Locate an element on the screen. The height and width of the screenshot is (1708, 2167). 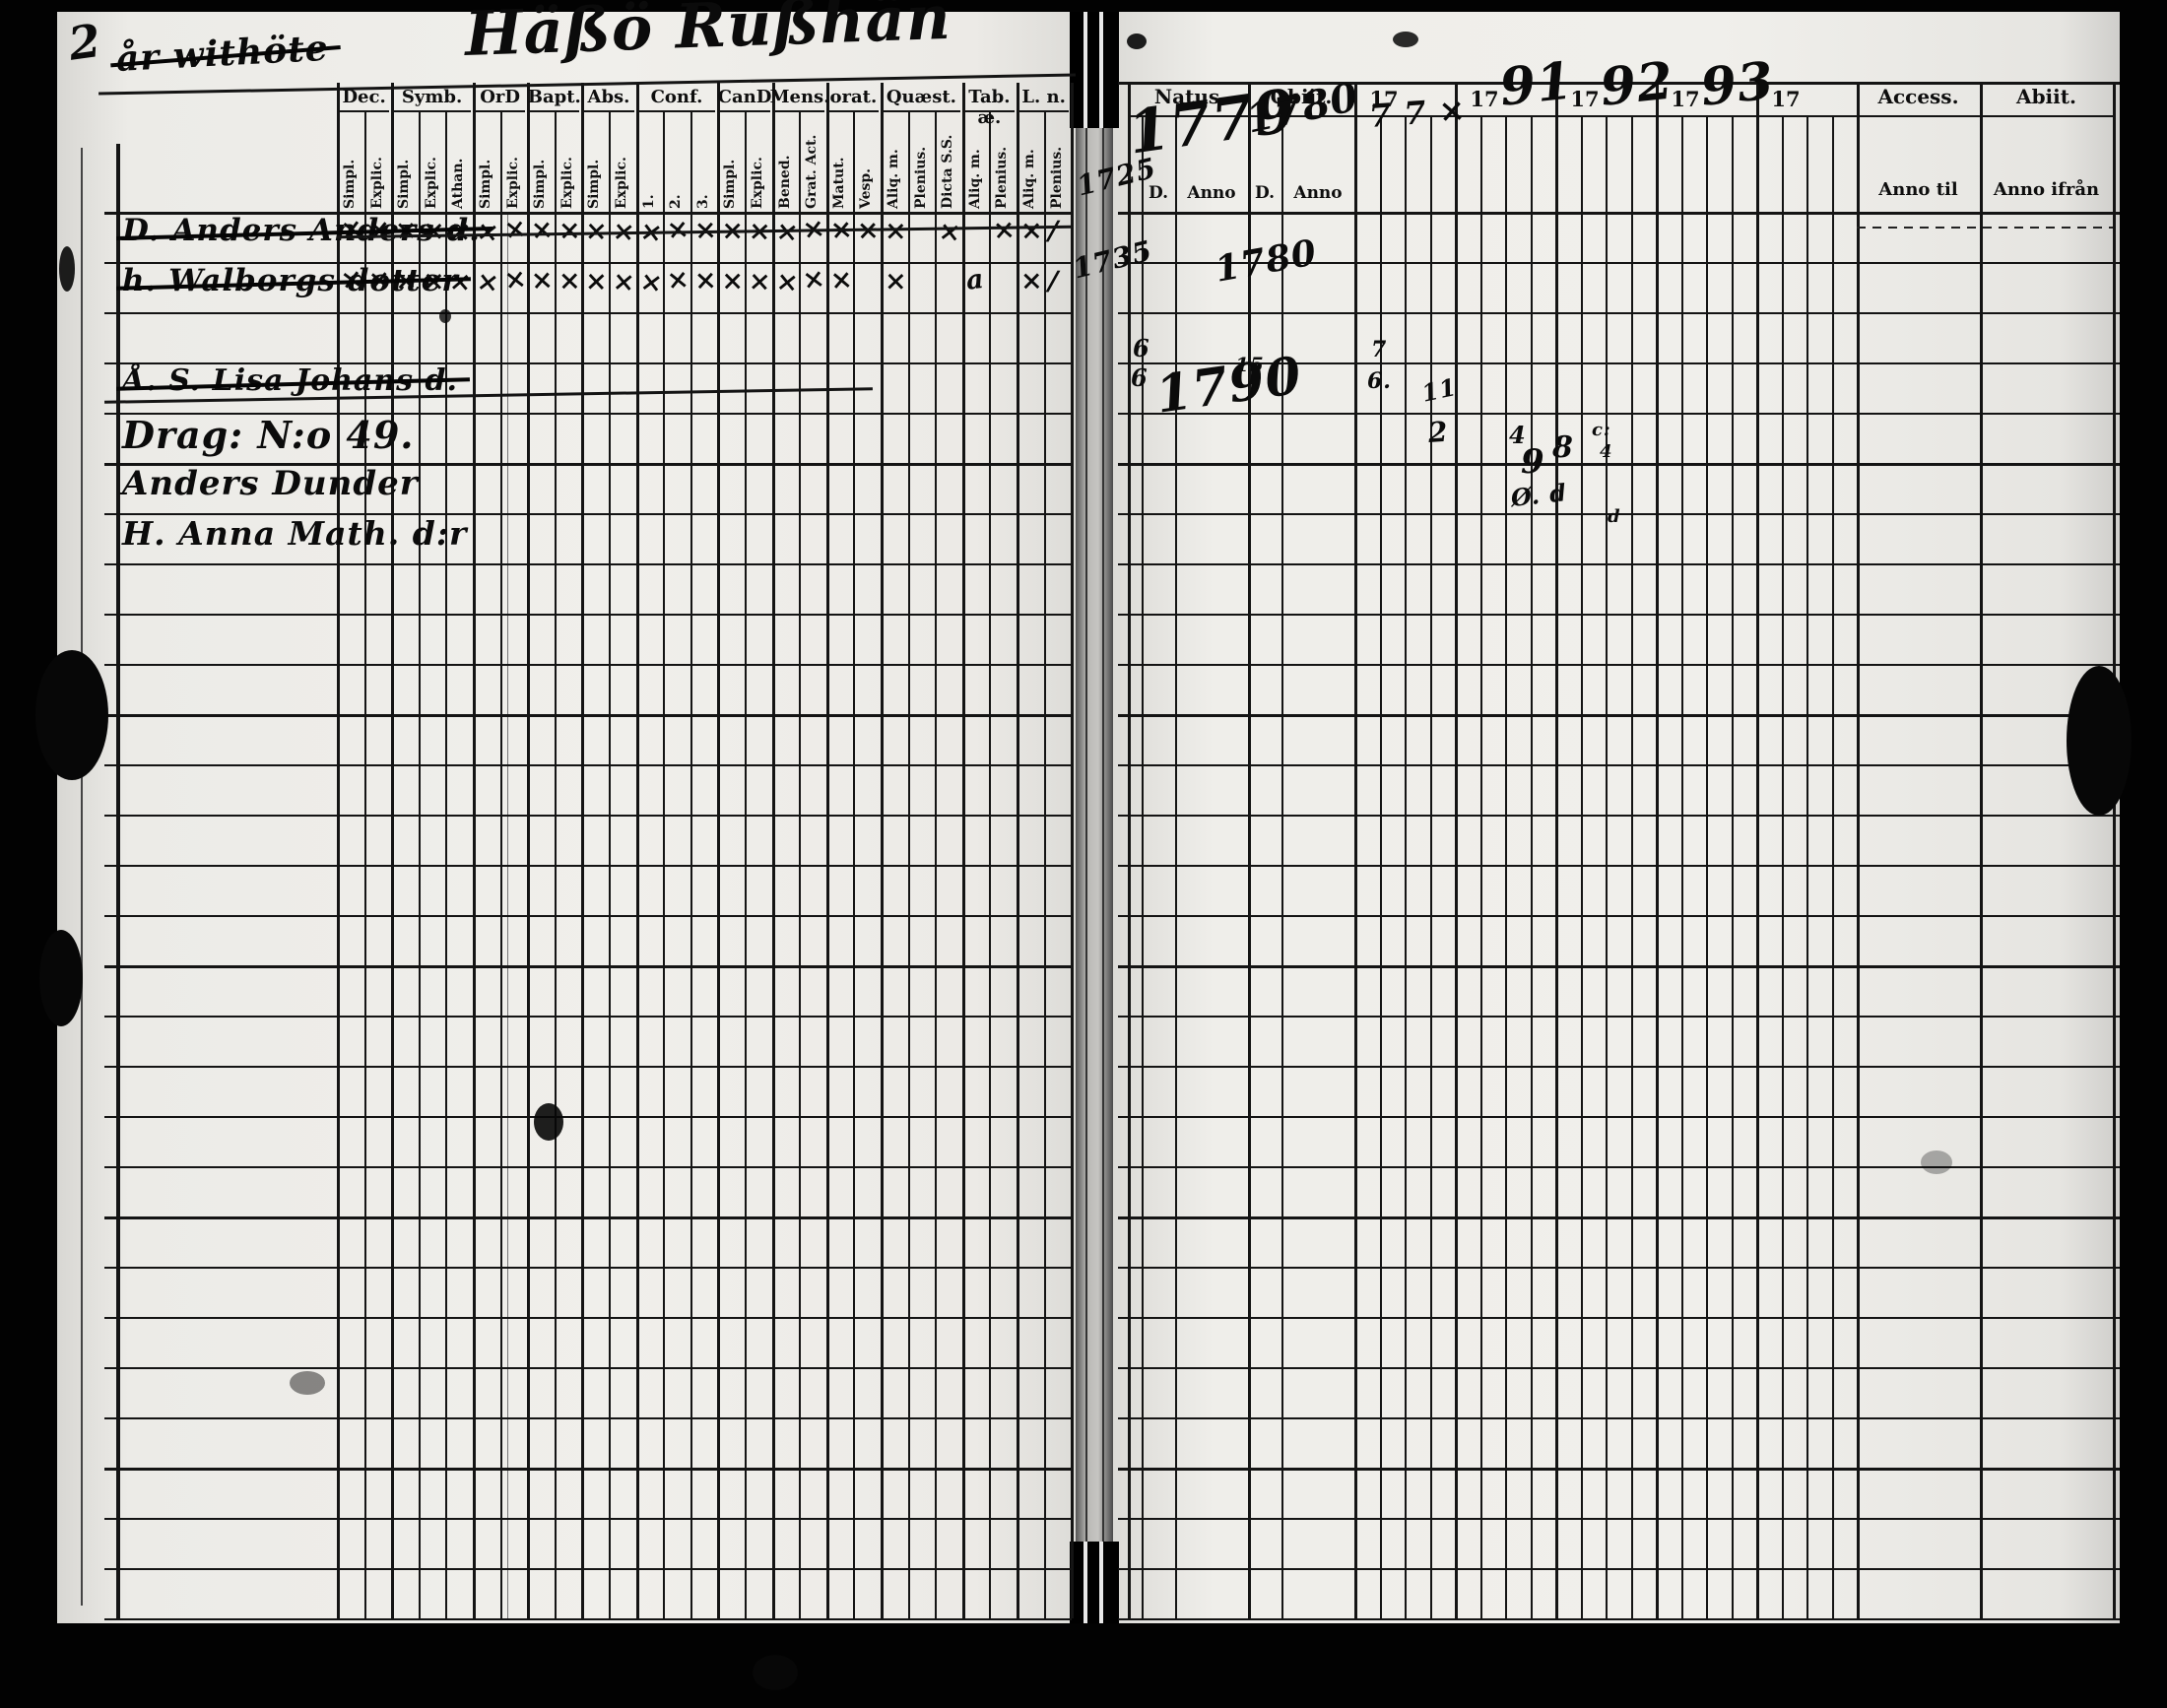
name-entry: Å. S. Lisa Johans d. is located at coordinates (290, 380).